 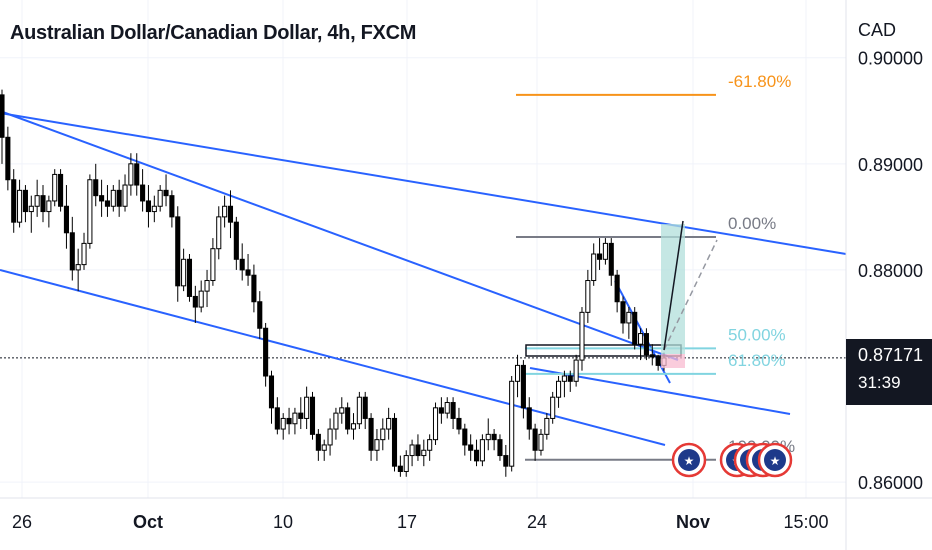 I want to click on last-price-value: 0.87171, so click(x=891, y=354).